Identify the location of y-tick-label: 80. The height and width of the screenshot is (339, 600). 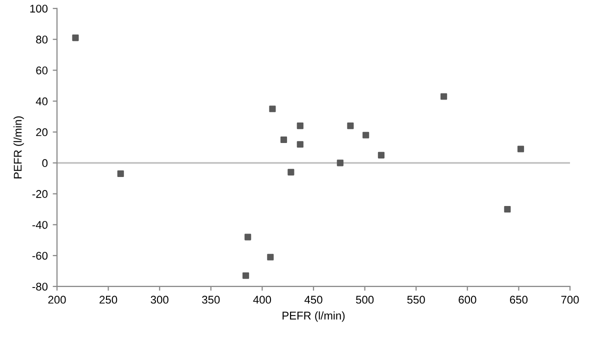
(42, 40).